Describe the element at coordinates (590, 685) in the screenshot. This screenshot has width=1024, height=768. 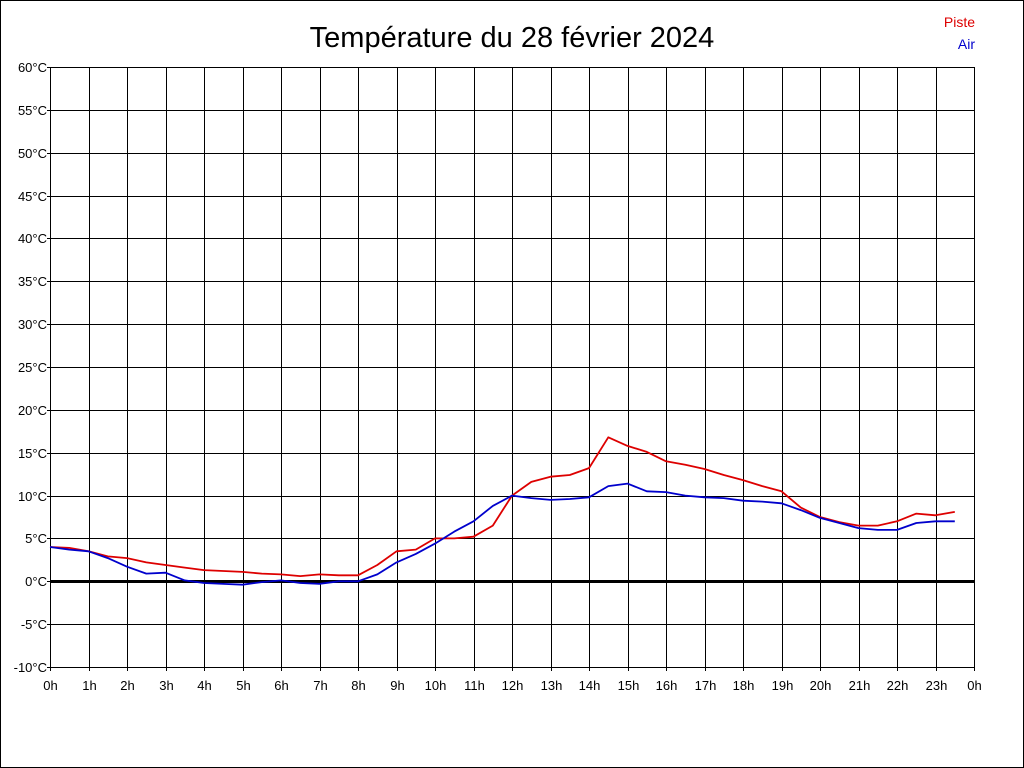
I see `x-tick-label: 14h` at that location.